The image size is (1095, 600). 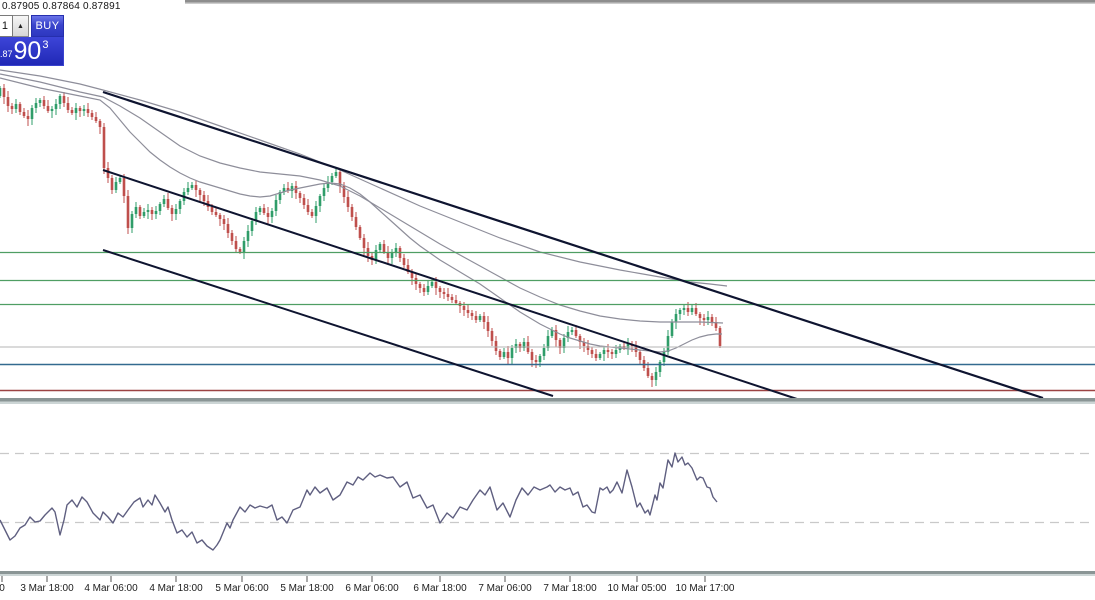 I want to click on buy-button: BUY, so click(x=47, y=26).